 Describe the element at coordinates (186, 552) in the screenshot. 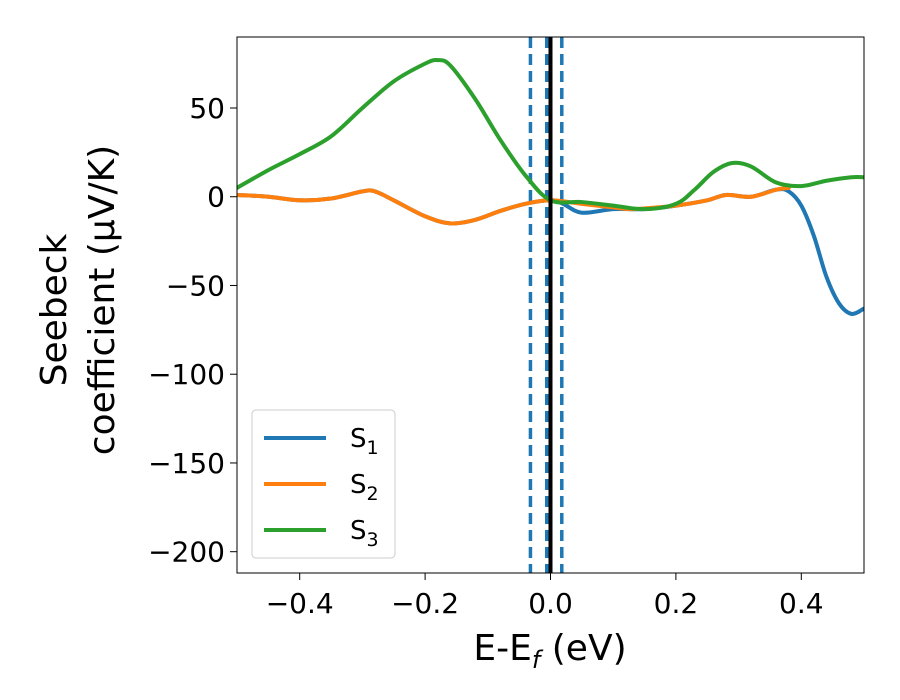

I see `y-tick-label: −200` at that location.